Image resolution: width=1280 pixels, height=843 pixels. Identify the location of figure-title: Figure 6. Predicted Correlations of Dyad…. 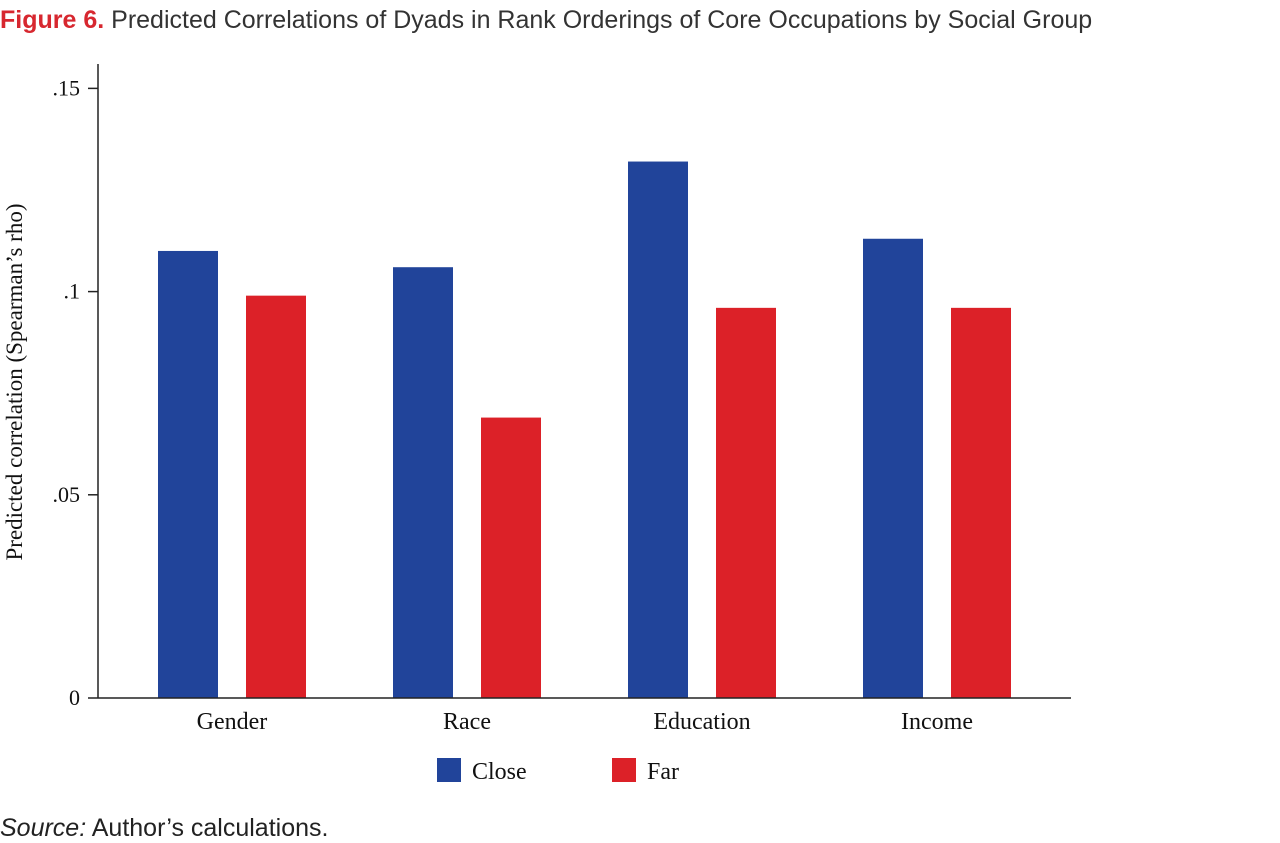
(640, 20).